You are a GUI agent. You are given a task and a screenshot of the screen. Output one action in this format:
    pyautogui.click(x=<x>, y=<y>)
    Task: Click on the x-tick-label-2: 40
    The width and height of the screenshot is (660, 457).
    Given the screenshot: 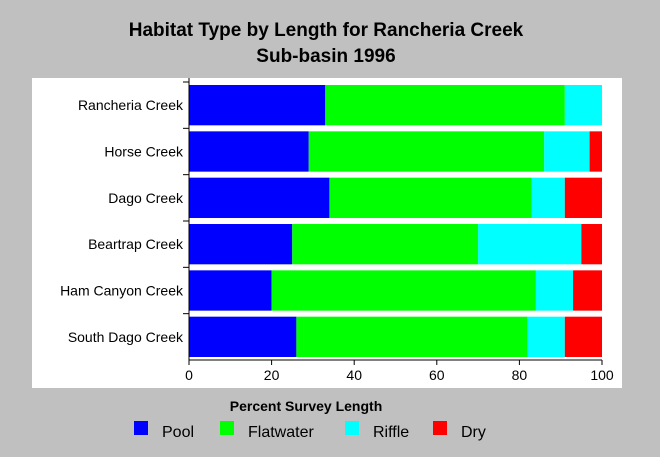 What is the action you would take?
    pyautogui.click(x=354, y=375)
    